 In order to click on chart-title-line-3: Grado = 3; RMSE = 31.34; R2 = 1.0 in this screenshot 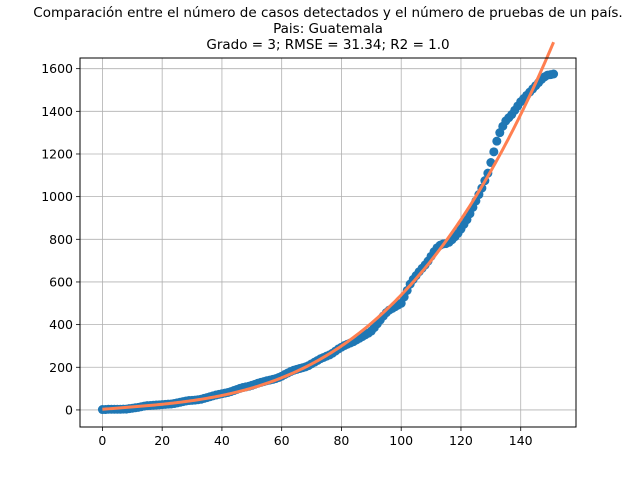, I will do `click(327, 45)`.